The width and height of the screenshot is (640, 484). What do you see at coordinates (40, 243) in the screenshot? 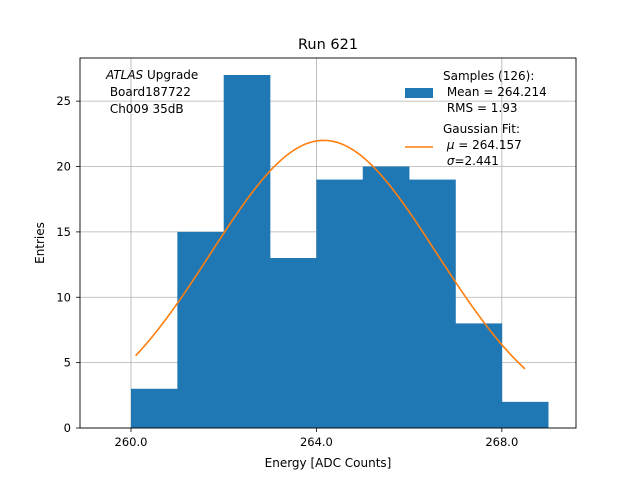
I see `y-axis-label: Entries` at bounding box center [40, 243].